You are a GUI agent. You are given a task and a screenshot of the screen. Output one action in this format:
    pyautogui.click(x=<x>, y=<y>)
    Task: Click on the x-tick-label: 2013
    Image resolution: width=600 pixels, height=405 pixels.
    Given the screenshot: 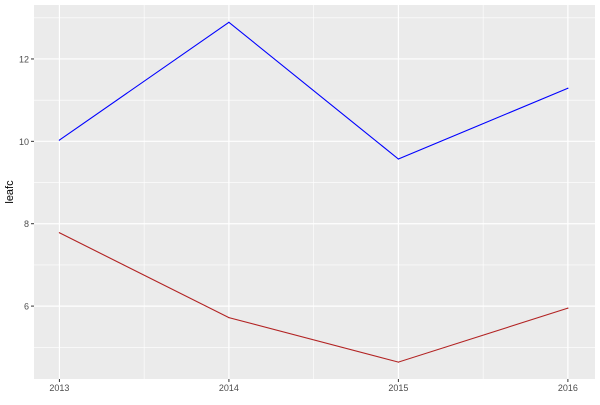 What is the action you would take?
    pyautogui.click(x=59, y=388)
    